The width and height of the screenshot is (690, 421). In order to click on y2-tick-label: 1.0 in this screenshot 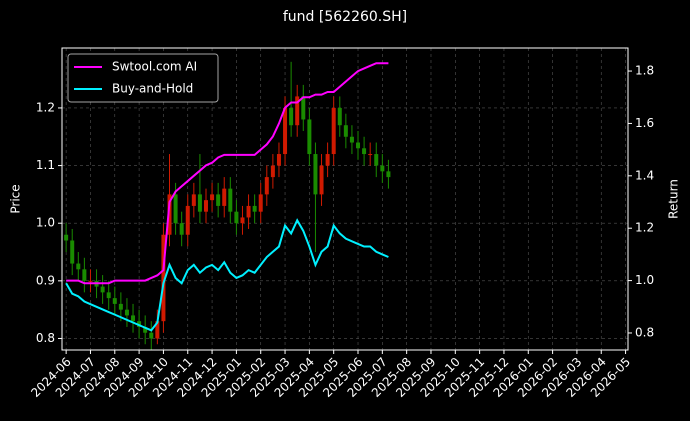, I will do `click(644, 280)`.